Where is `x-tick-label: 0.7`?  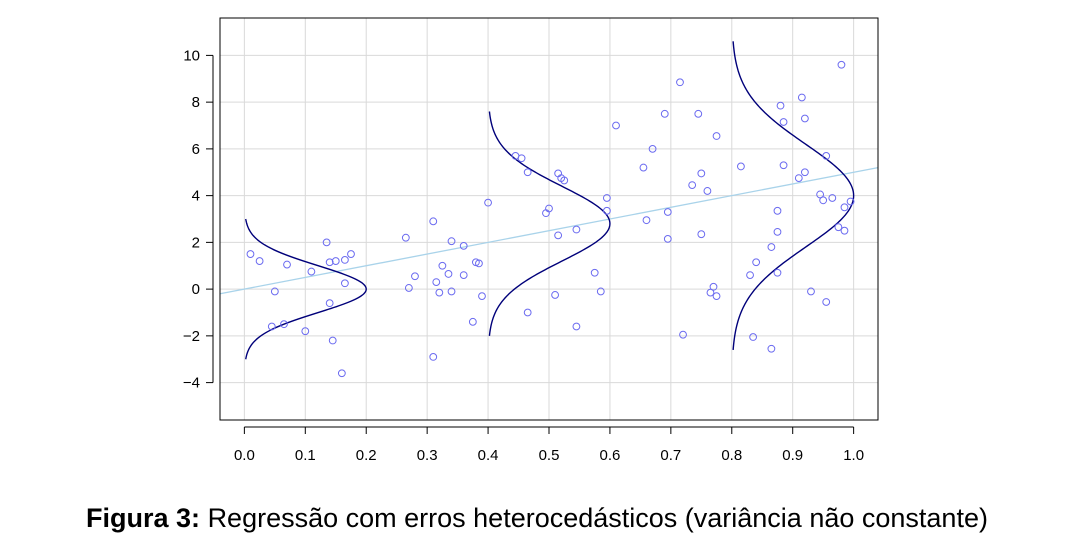
x-tick-label: 0.7 is located at coordinates (670, 455).